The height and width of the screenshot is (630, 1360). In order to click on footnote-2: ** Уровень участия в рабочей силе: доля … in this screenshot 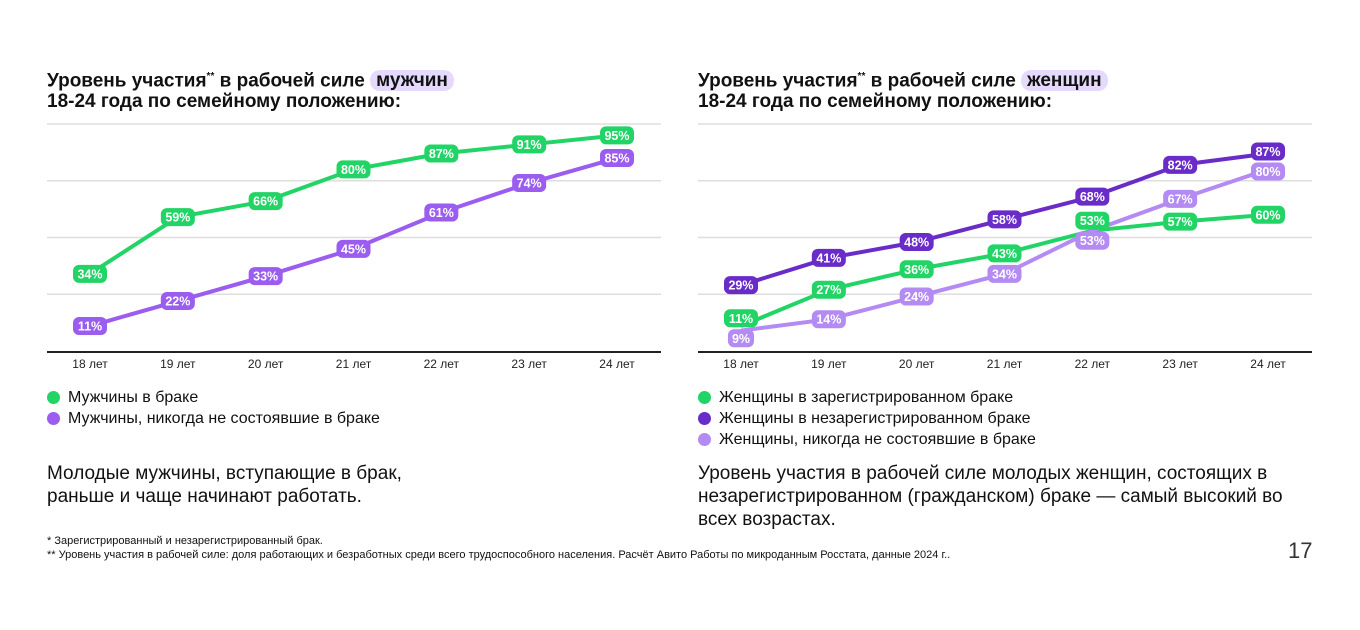, I will do `click(499, 555)`.